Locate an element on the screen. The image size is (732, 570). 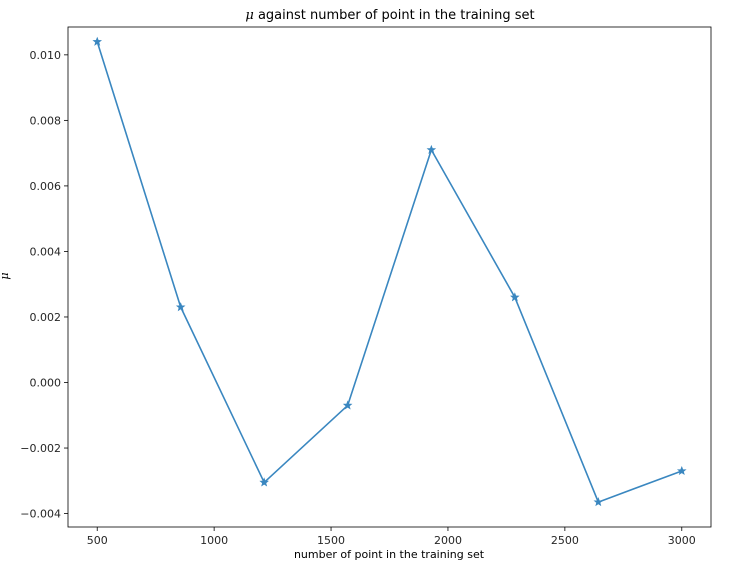
y-tick-label: 0.008 is located at coordinates (46, 120).